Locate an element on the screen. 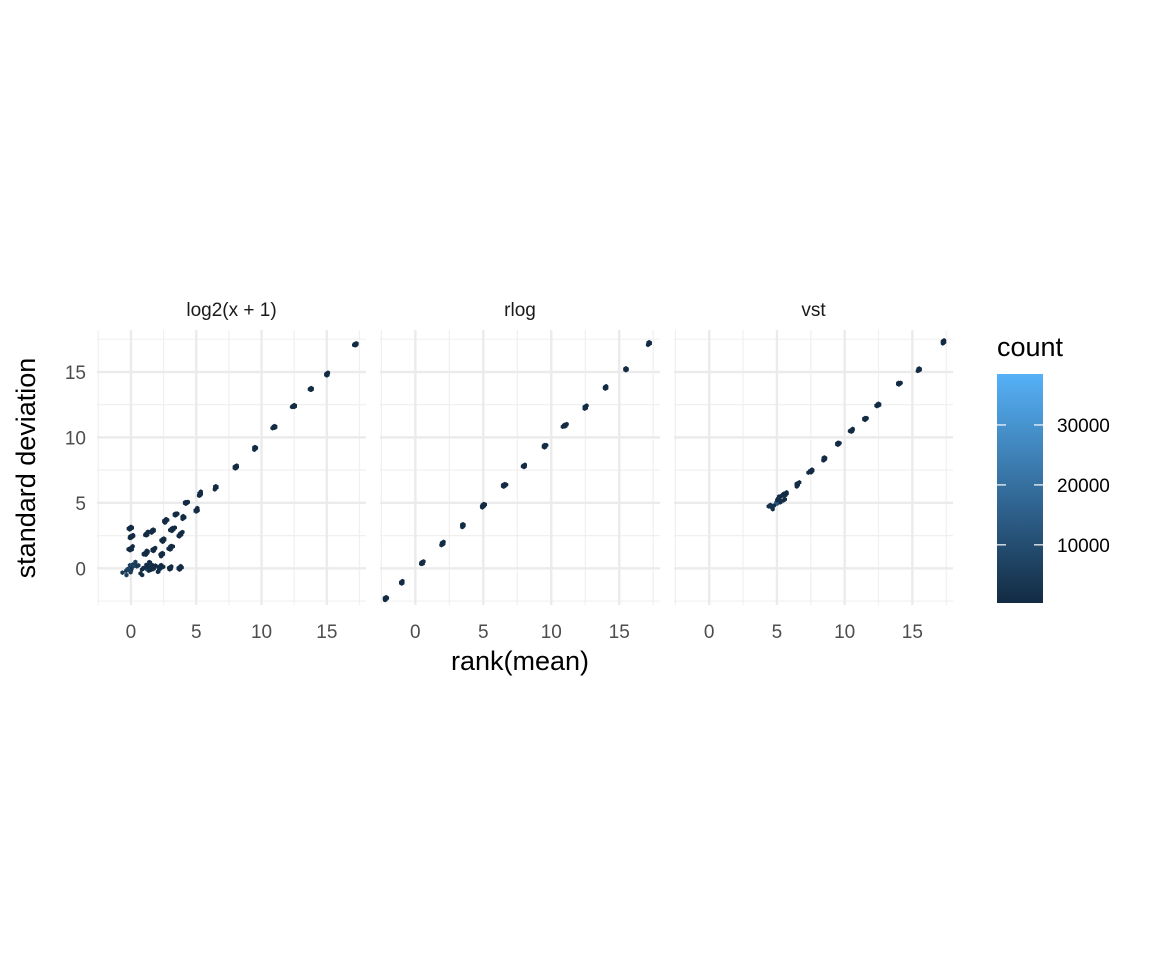  x-axis-title: rank(mean) is located at coordinates (520, 661).